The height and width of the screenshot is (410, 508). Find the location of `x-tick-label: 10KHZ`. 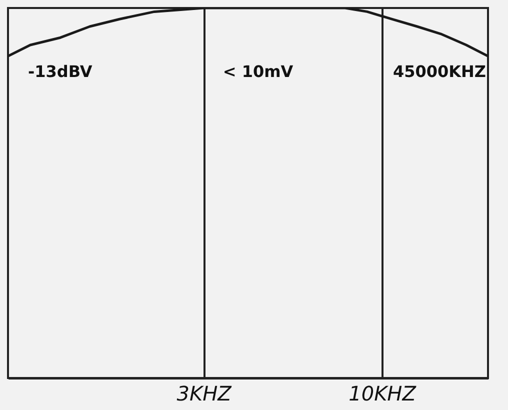

x-tick-label: 10KHZ is located at coordinates (383, 394).